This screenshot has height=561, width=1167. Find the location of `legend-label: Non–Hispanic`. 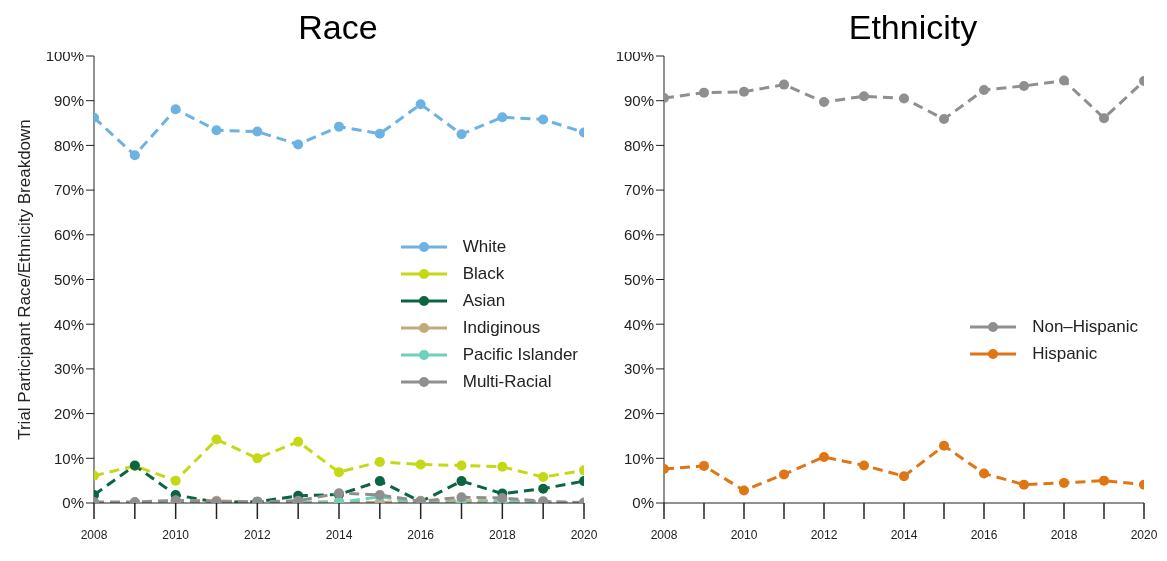

legend-label: Non–Hispanic is located at coordinates (1085, 326).